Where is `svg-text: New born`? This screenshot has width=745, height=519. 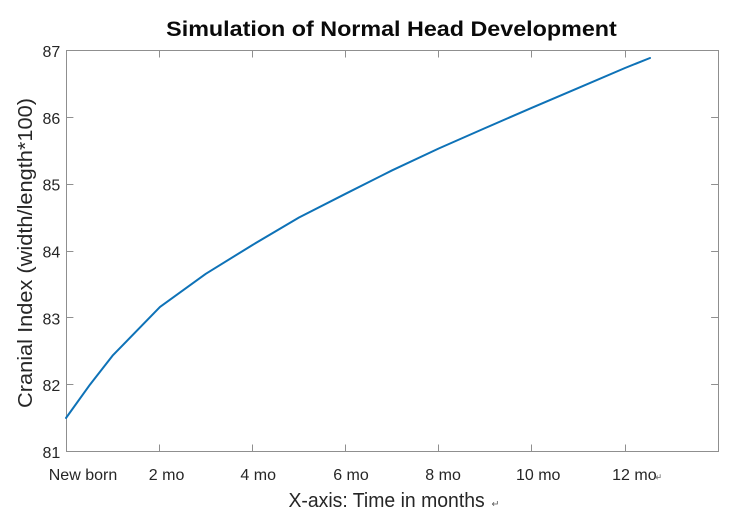
svg-text: New born is located at coordinates (83, 475).